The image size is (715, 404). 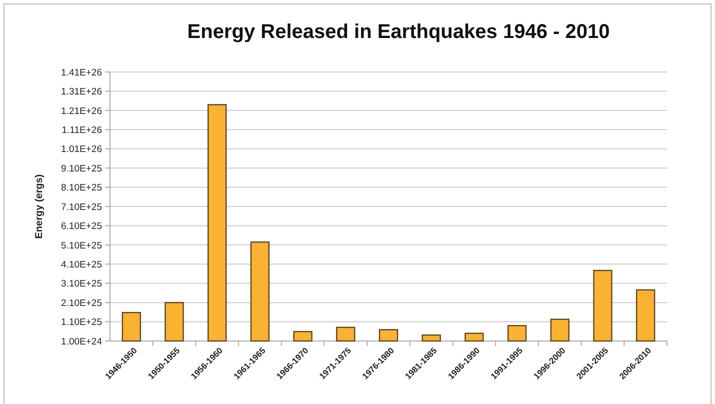 What do you see at coordinates (81, 264) in the screenshot?
I see `y-tick-label: 4.10E+25` at bounding box center [81, 264].